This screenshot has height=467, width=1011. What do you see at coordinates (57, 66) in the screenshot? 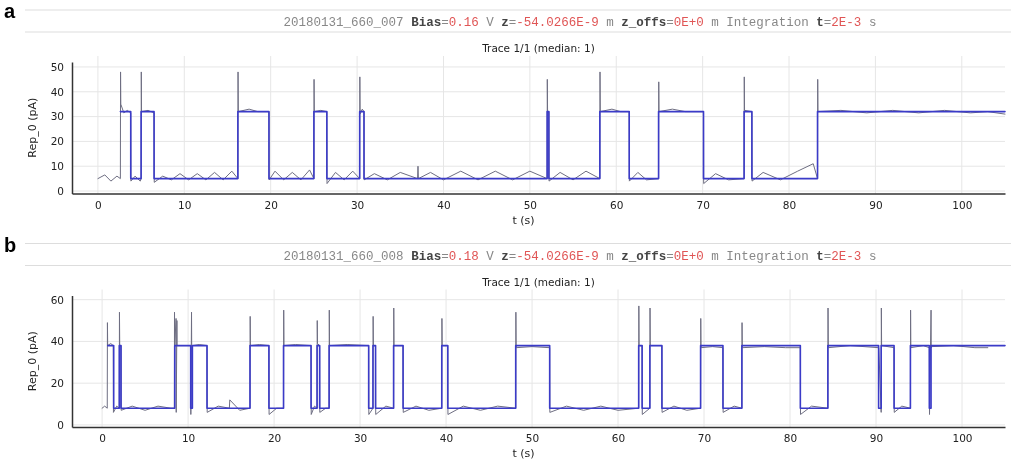
I see `y-tick-label: 50` at bounding box center [57, 66].